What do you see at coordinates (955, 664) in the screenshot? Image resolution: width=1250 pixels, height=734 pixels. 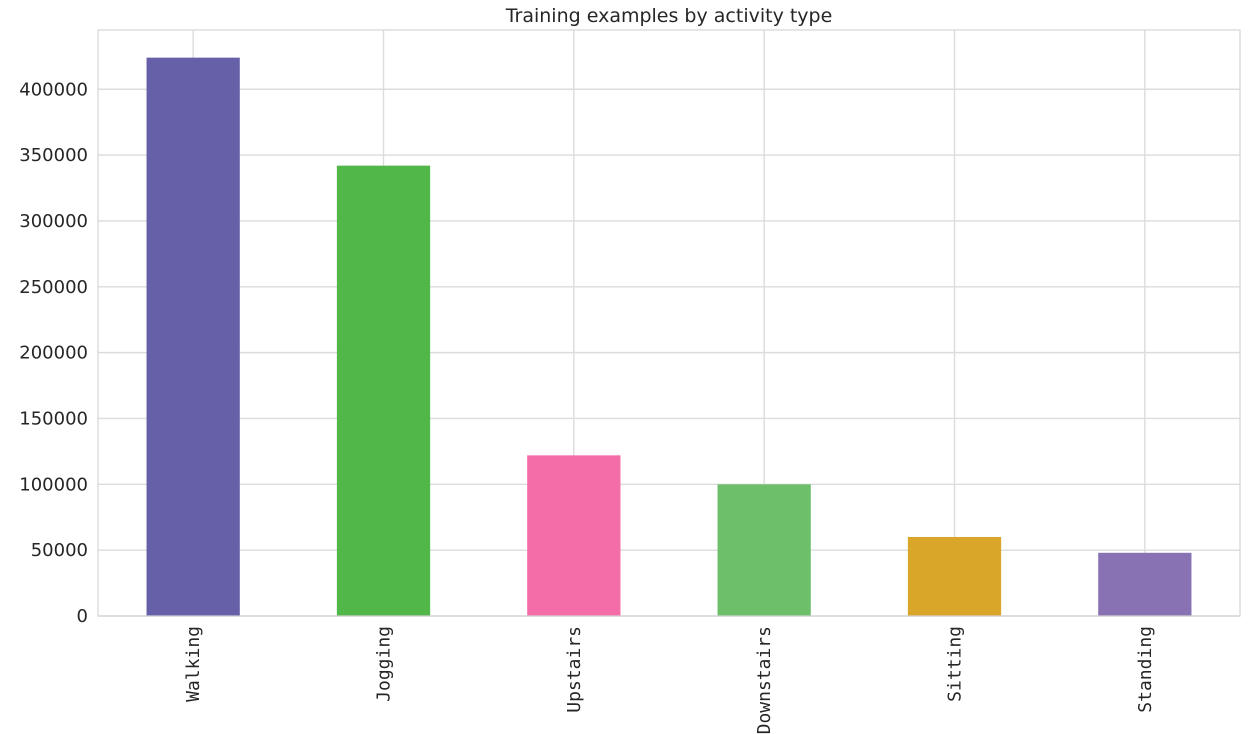 I see `x-tick-label: Sitting` at bounding box center [955, 664].